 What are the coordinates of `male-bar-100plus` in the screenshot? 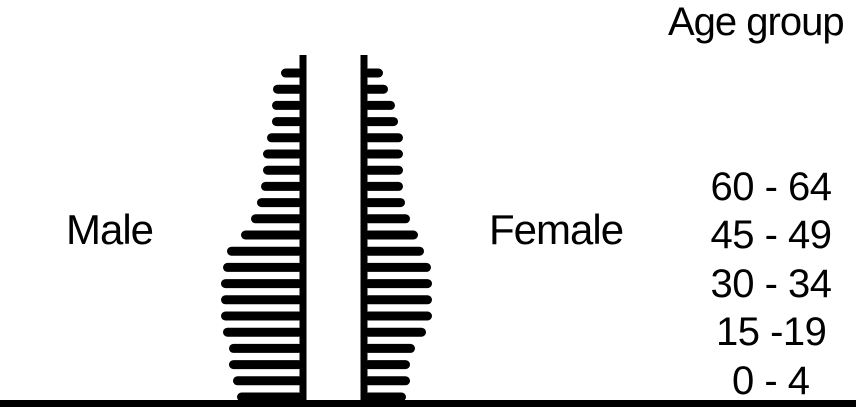 It's located at (292, 73).